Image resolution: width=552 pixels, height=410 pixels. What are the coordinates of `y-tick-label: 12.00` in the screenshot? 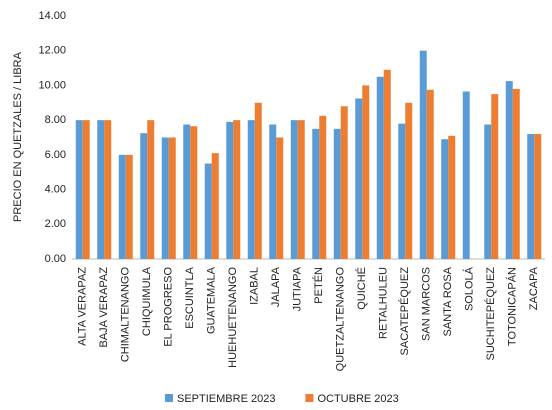 It's located at (52, 51).